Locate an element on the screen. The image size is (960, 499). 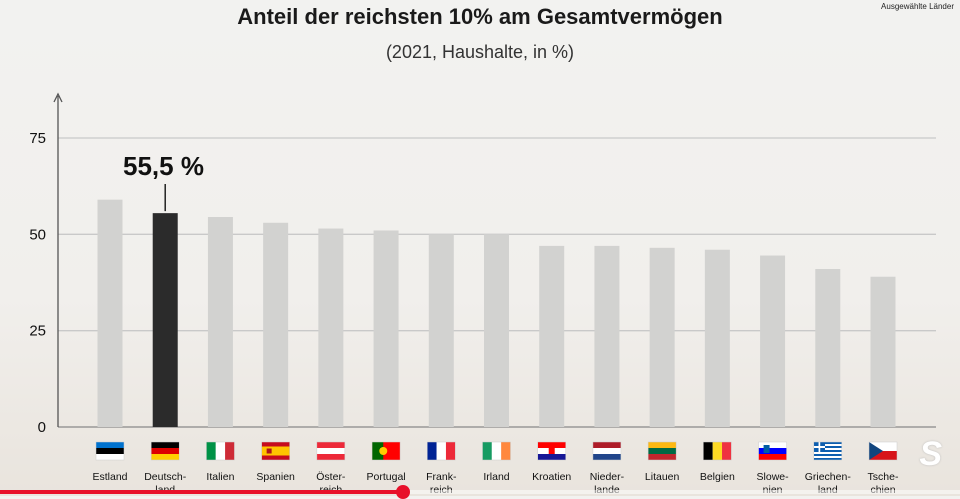
brand-logo: S is located at coordinates (930, 454).